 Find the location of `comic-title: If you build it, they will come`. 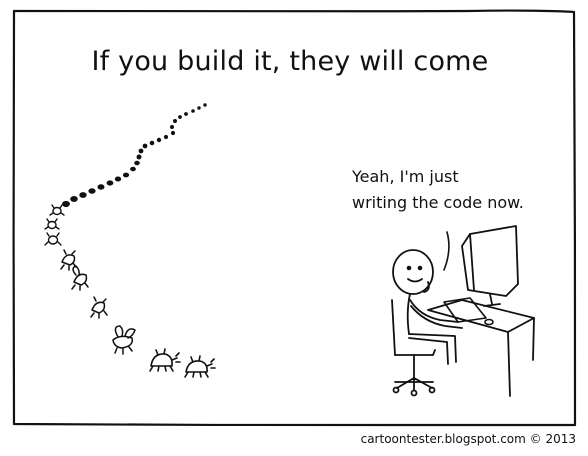

comic-title: If you build it, they will come is located at coordinates (290, 61).